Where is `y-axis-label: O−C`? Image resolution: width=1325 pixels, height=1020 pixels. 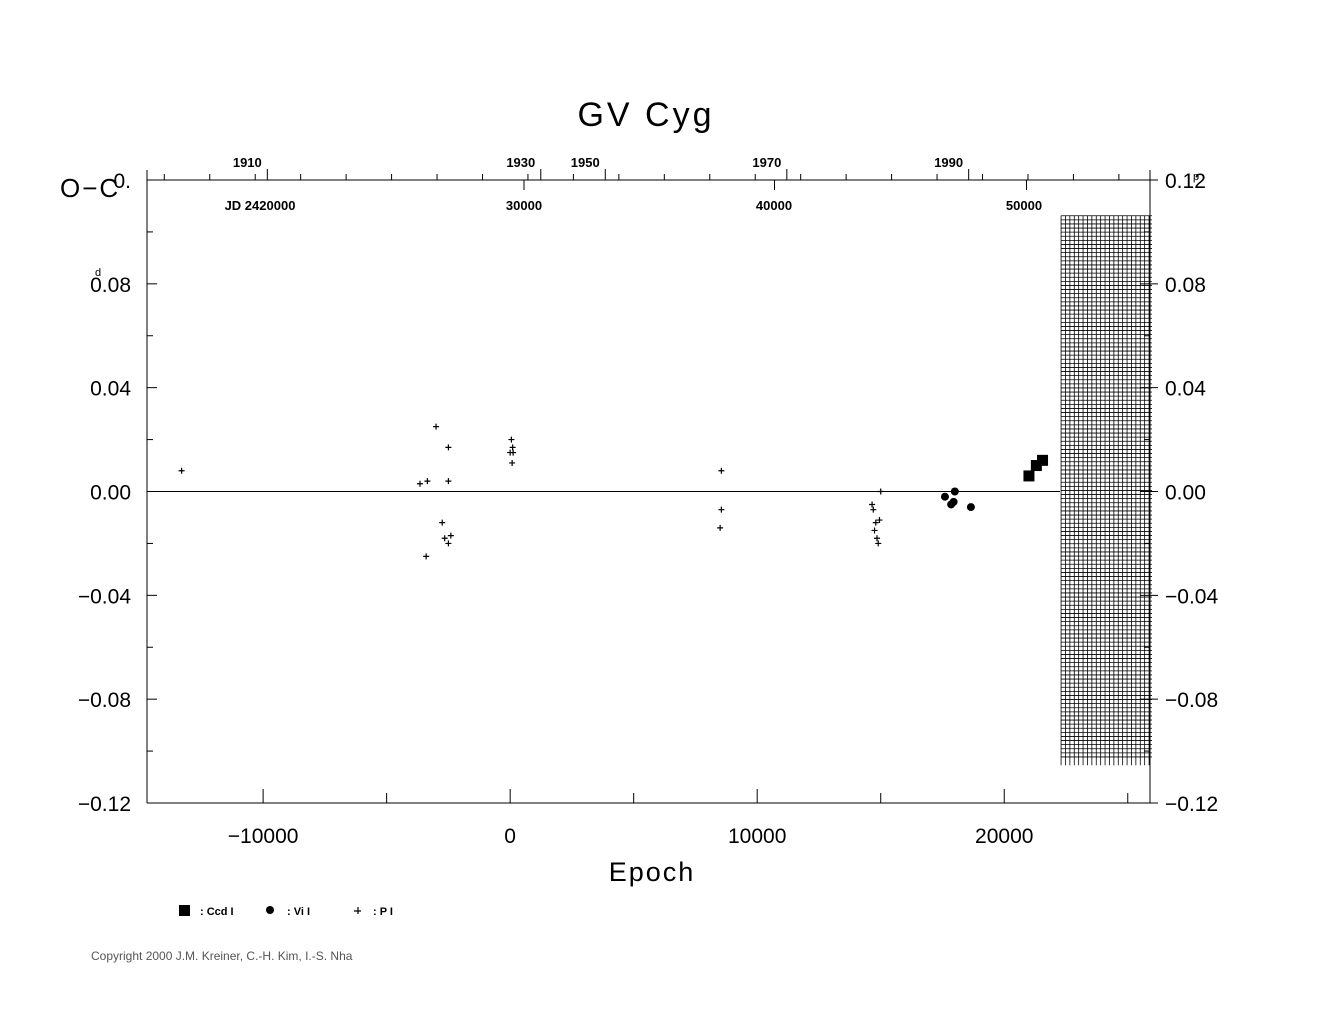
y-axis-label: O−C is located at coordinates (90, 188).